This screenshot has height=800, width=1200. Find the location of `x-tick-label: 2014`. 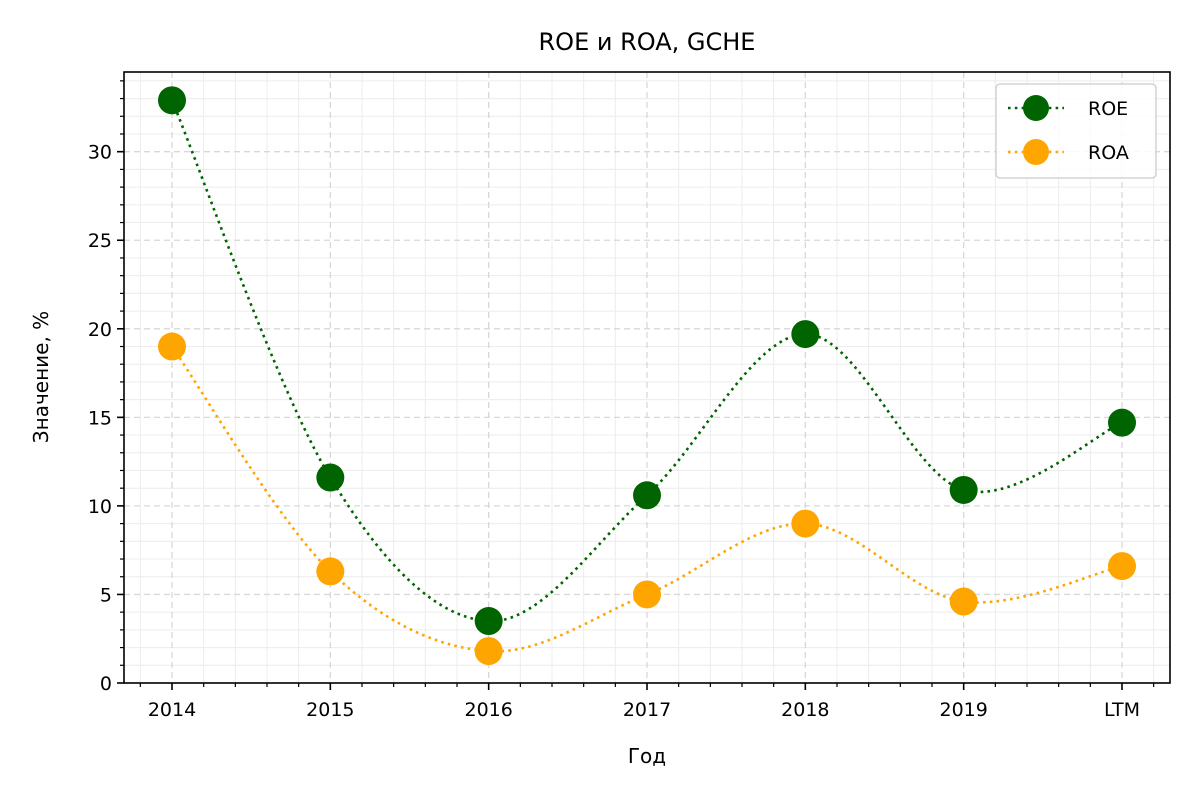

x-tick-label: 2014 is located at coordinates (172, 710).